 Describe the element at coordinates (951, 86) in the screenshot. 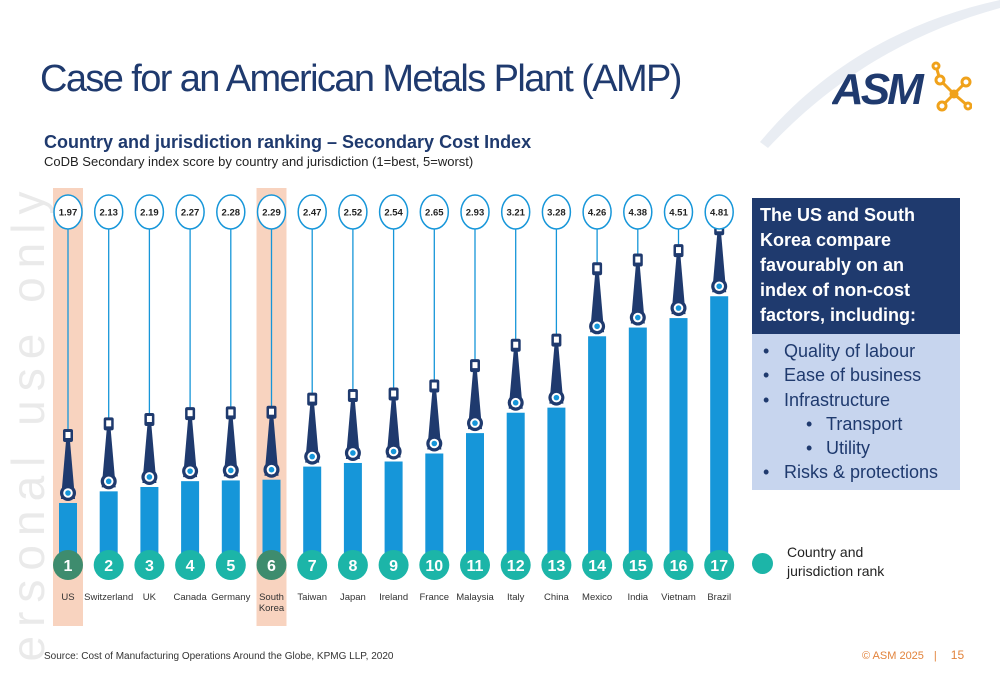

I see `logo-molecule-icon` at that location.